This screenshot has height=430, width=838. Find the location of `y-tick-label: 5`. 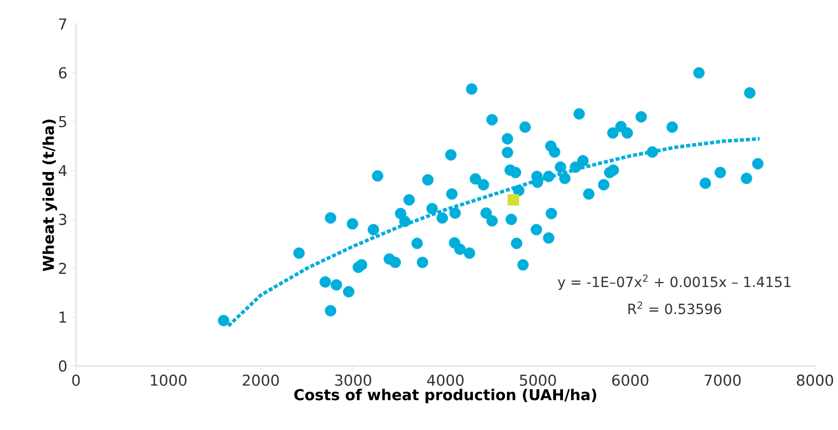

y-tick-label: 5 is located at coordinates (62, 122).